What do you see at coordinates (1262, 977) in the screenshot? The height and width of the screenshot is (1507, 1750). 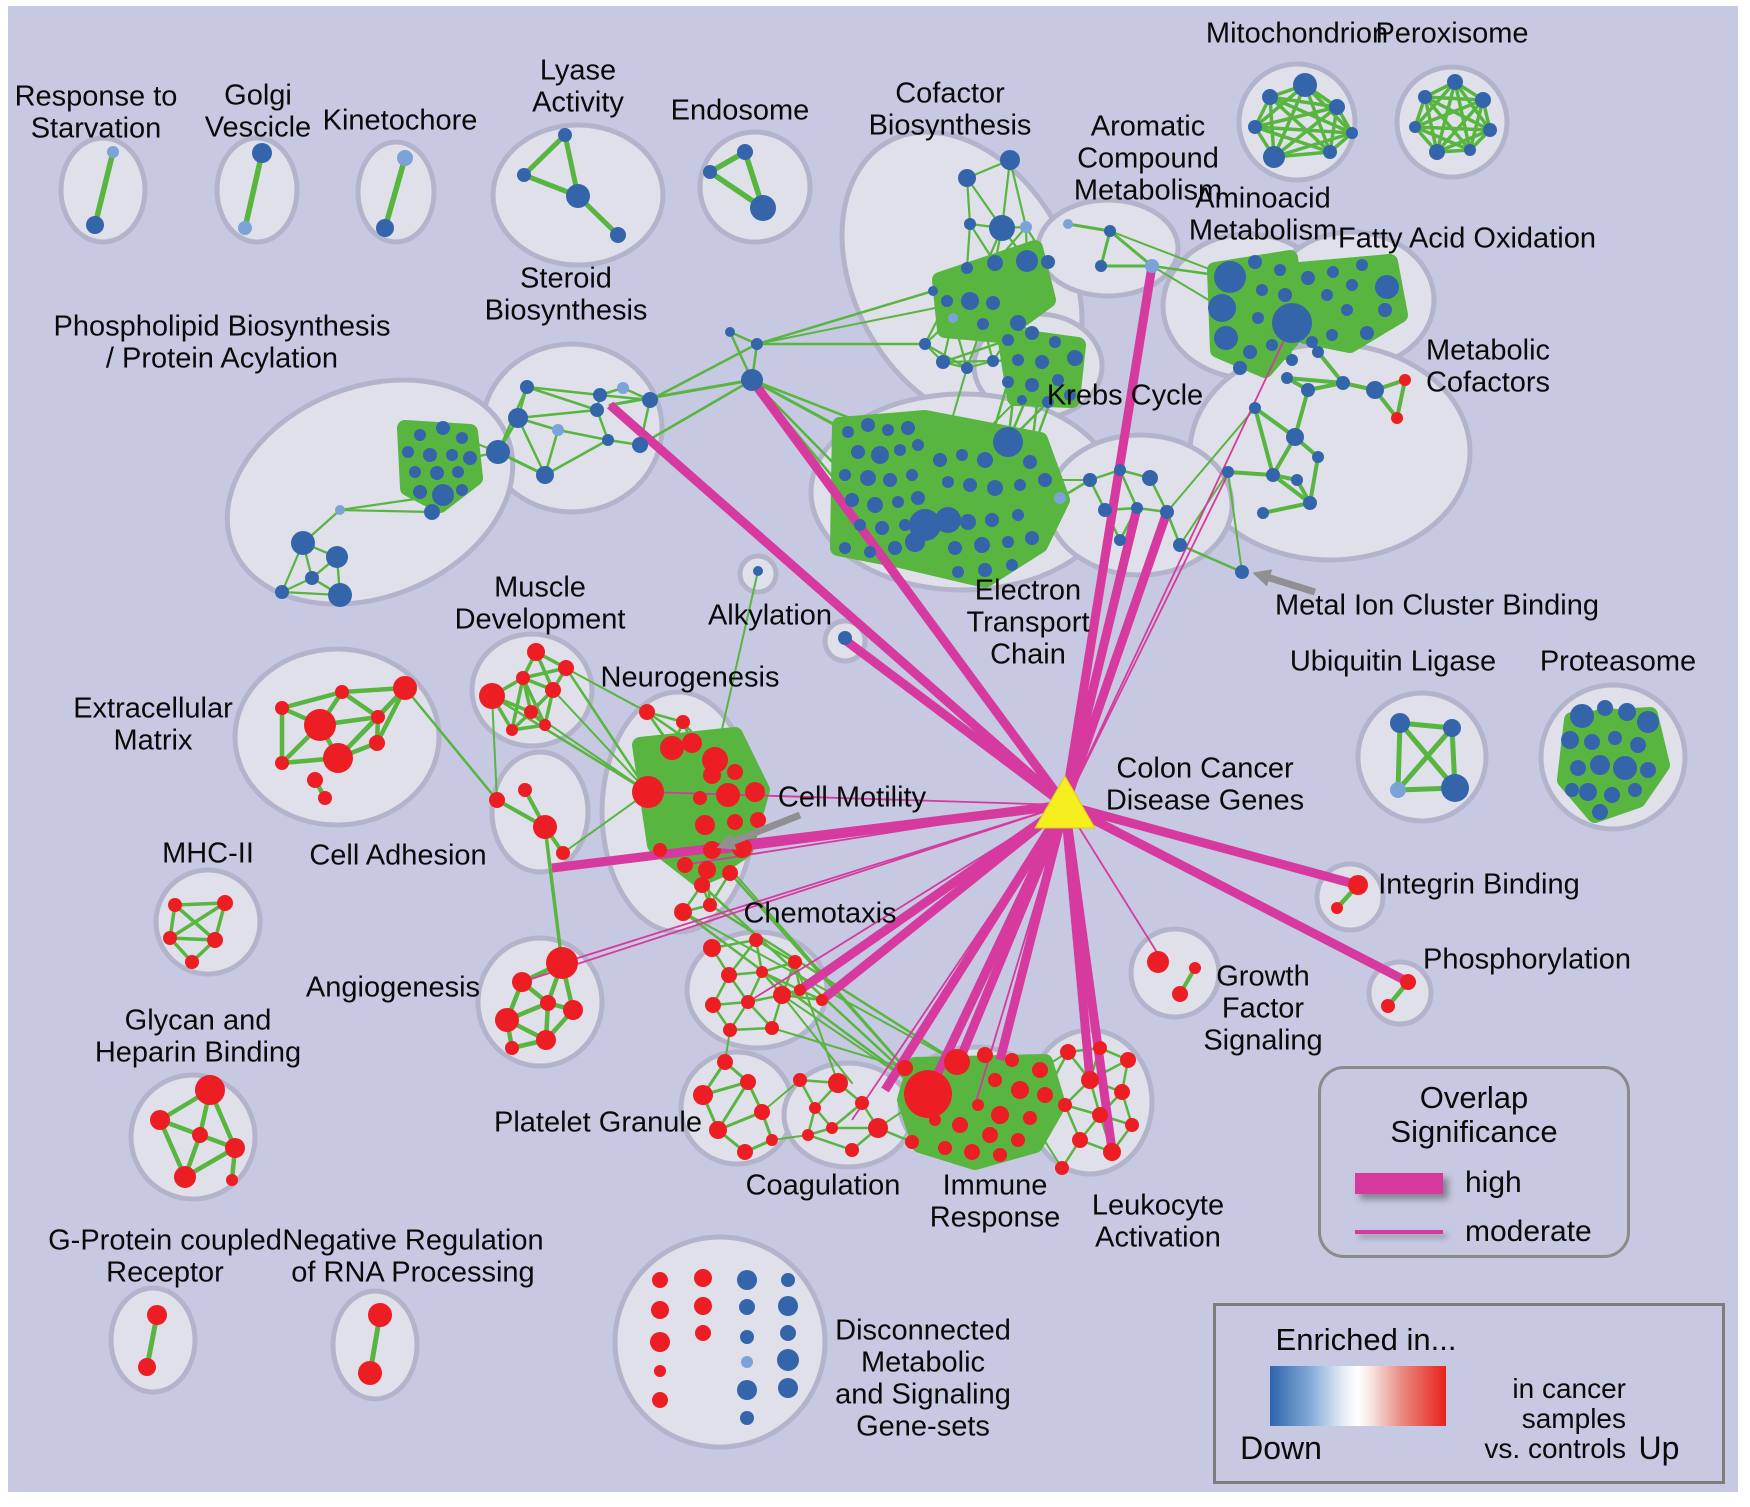 I see `cluster-label-growth-factor-signaling: Growth` at bounding box center [1262, 977].